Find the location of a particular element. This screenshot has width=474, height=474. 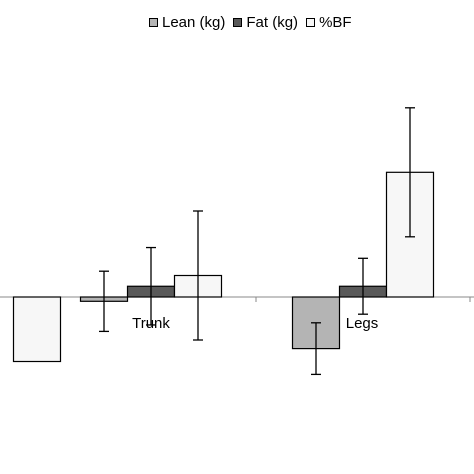

legend-item-fat: Fat (kg) is located at coordinates (265, 22).